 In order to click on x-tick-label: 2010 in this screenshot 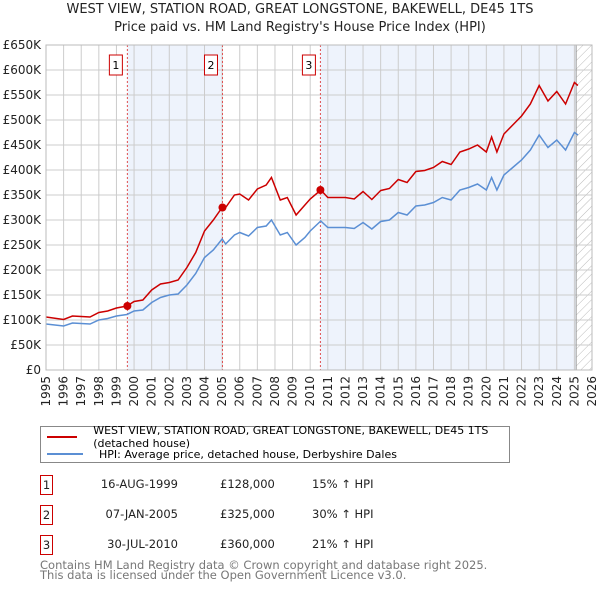, I will do `click(310, 391)`.